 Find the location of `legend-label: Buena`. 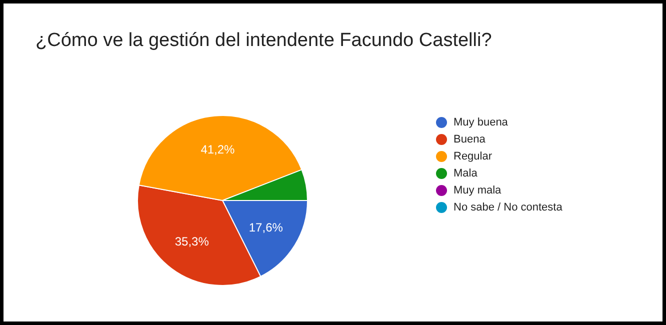

legend-label: Buena is located at coordinates (470, 140).